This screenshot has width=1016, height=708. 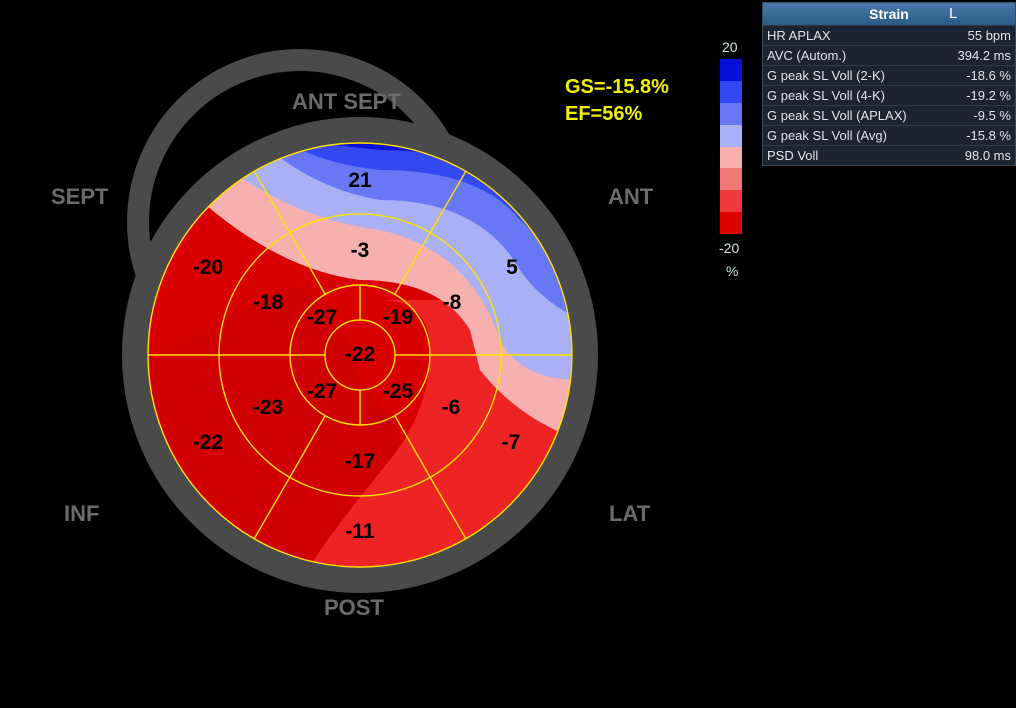 I want to click on result-label: AVC (Autom.), so click(x=807, y=55).